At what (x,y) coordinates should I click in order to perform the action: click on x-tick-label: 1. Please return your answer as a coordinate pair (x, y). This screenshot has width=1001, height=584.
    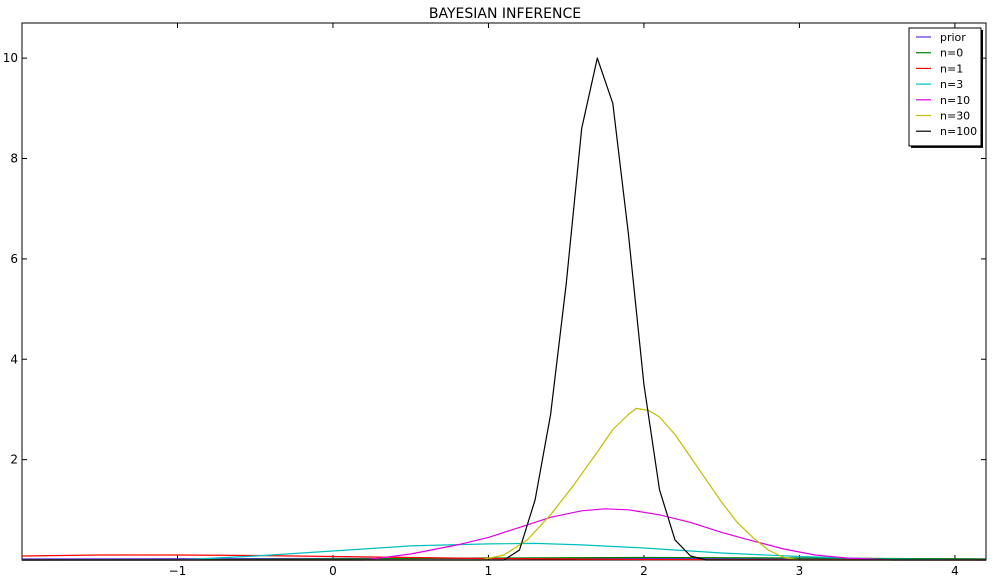
    Looking at the image, I should click on (489, 571).